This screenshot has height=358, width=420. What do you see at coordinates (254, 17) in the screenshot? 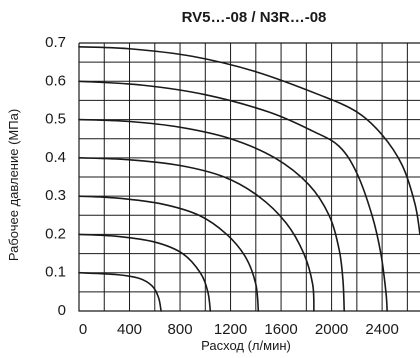
I see `chart-title: RV5…-08 / N3R…-08` at bounding box center [254, 17].